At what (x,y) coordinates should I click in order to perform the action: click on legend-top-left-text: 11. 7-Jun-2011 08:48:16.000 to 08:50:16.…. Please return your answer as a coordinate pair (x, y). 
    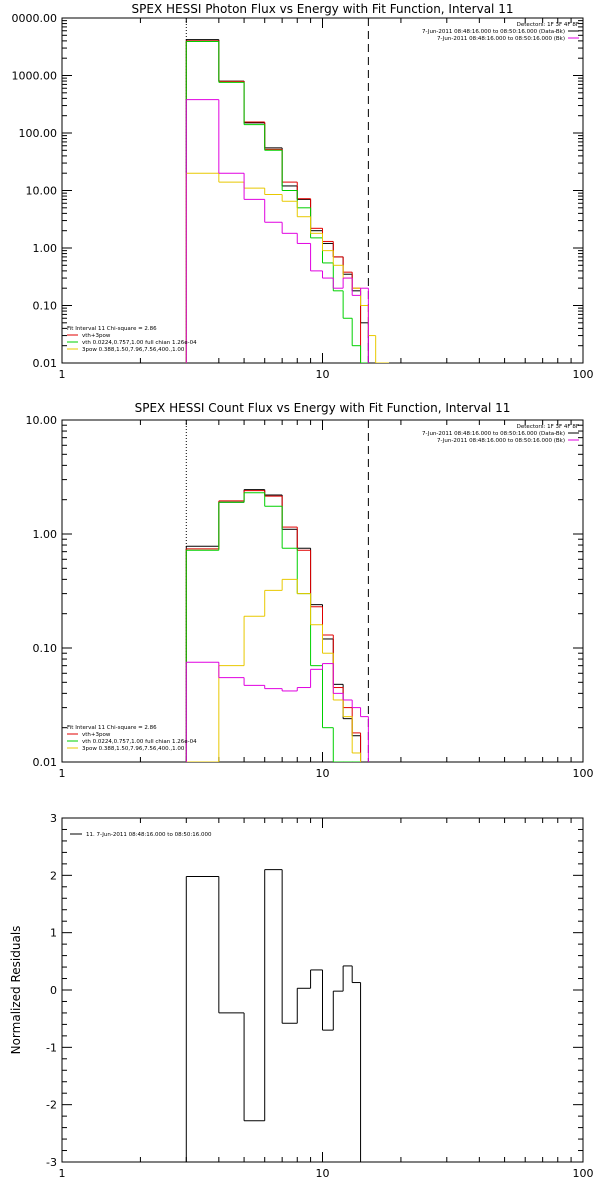
    Looking at the image, I should click on (149, 835).